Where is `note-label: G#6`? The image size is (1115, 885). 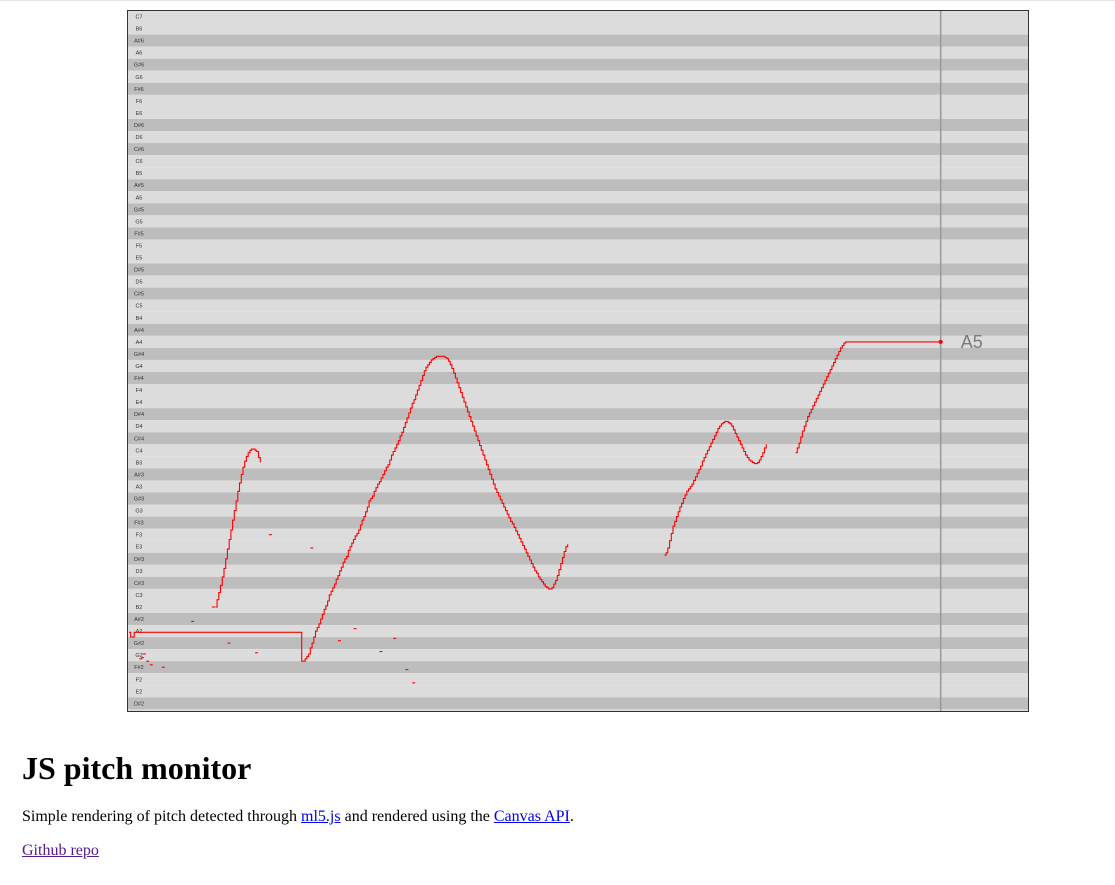 note-label: G#6 is located at coordinates (139, 66).